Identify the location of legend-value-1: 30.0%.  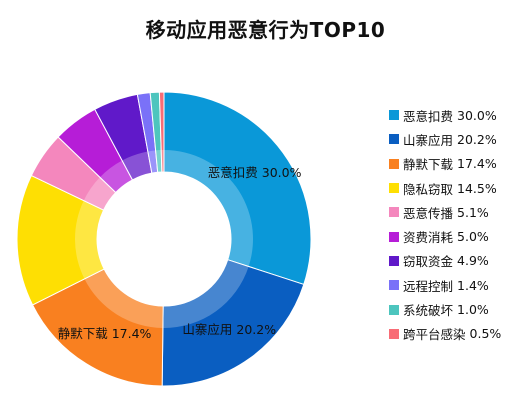
(477, 115).